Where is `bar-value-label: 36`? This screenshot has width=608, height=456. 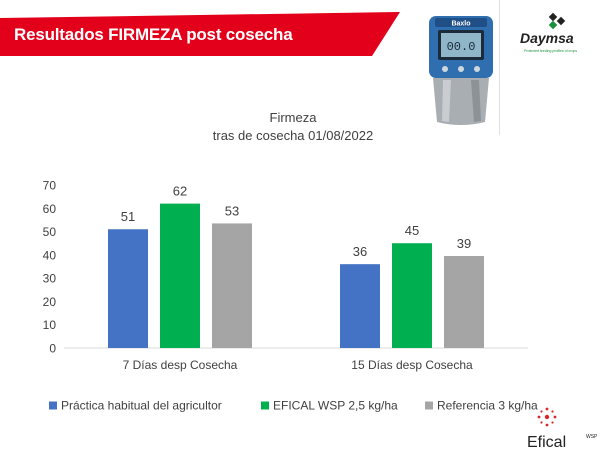 bar-value-label: 36 is located at coordinates (360, 251).